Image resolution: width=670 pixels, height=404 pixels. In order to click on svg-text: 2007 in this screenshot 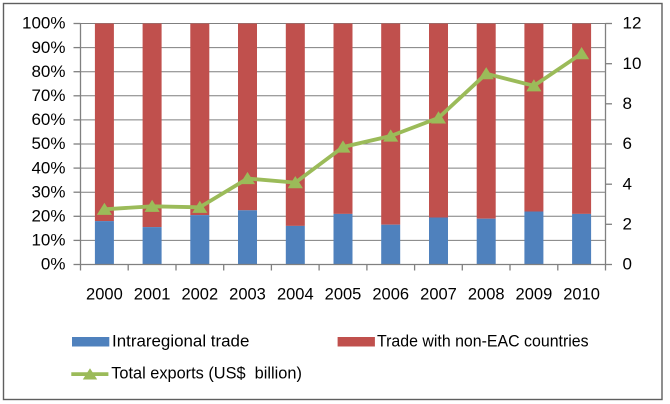, I will do `click(438, 294)`.